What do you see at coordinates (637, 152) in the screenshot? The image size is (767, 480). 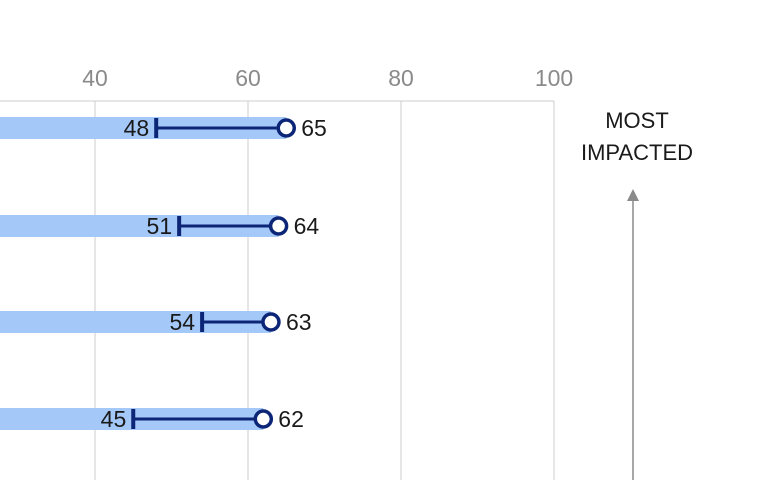 I see `annotation-line-2: IMPACTED` at bounding box center [637, 152].